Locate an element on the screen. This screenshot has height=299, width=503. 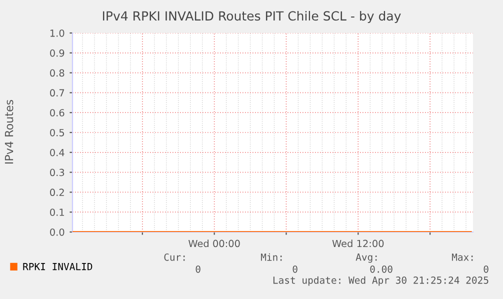
y-tick-label: 0.6 is located at coordinates (57, 112).